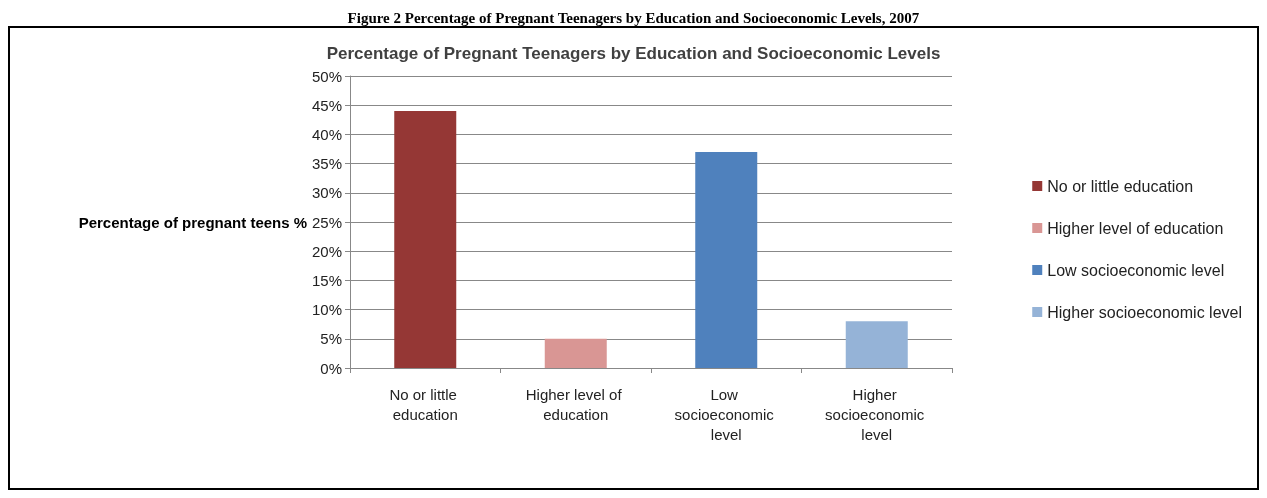 The width and height of the screenshot is (1267, 498). I want to click on y-tick-label: 0%, so click(331, 368).